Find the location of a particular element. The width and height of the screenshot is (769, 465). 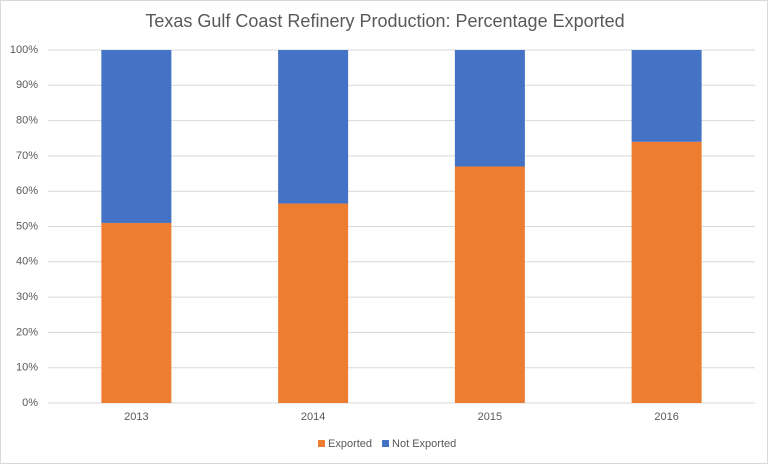

x-tick-label: 2013 is located at coordinates (136, 417).